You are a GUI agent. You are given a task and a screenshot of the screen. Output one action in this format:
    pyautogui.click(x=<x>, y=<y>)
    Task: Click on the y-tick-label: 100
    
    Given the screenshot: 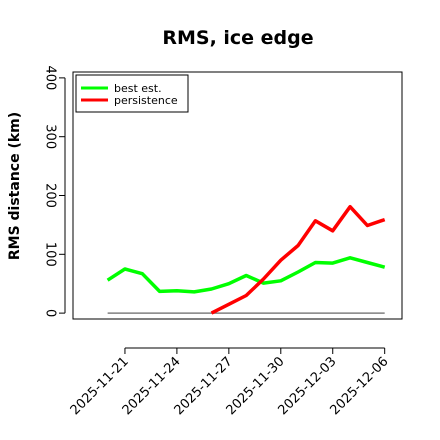 What is the action you would take?
    pyautogui.click(x=49, y=254)
    